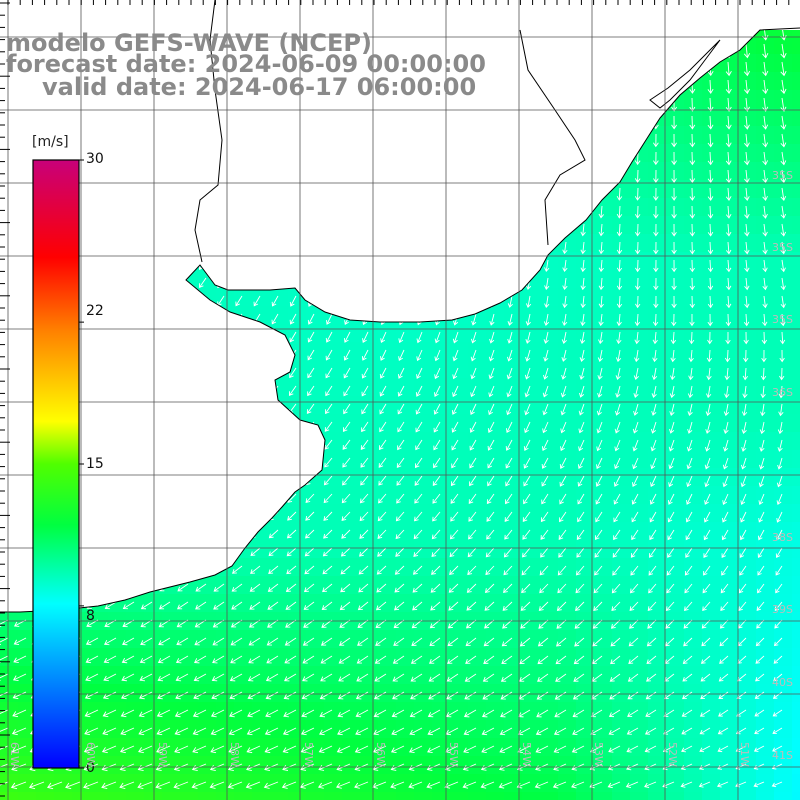  I want to click on colorbar-unit: [m/s], so click(50, 142).